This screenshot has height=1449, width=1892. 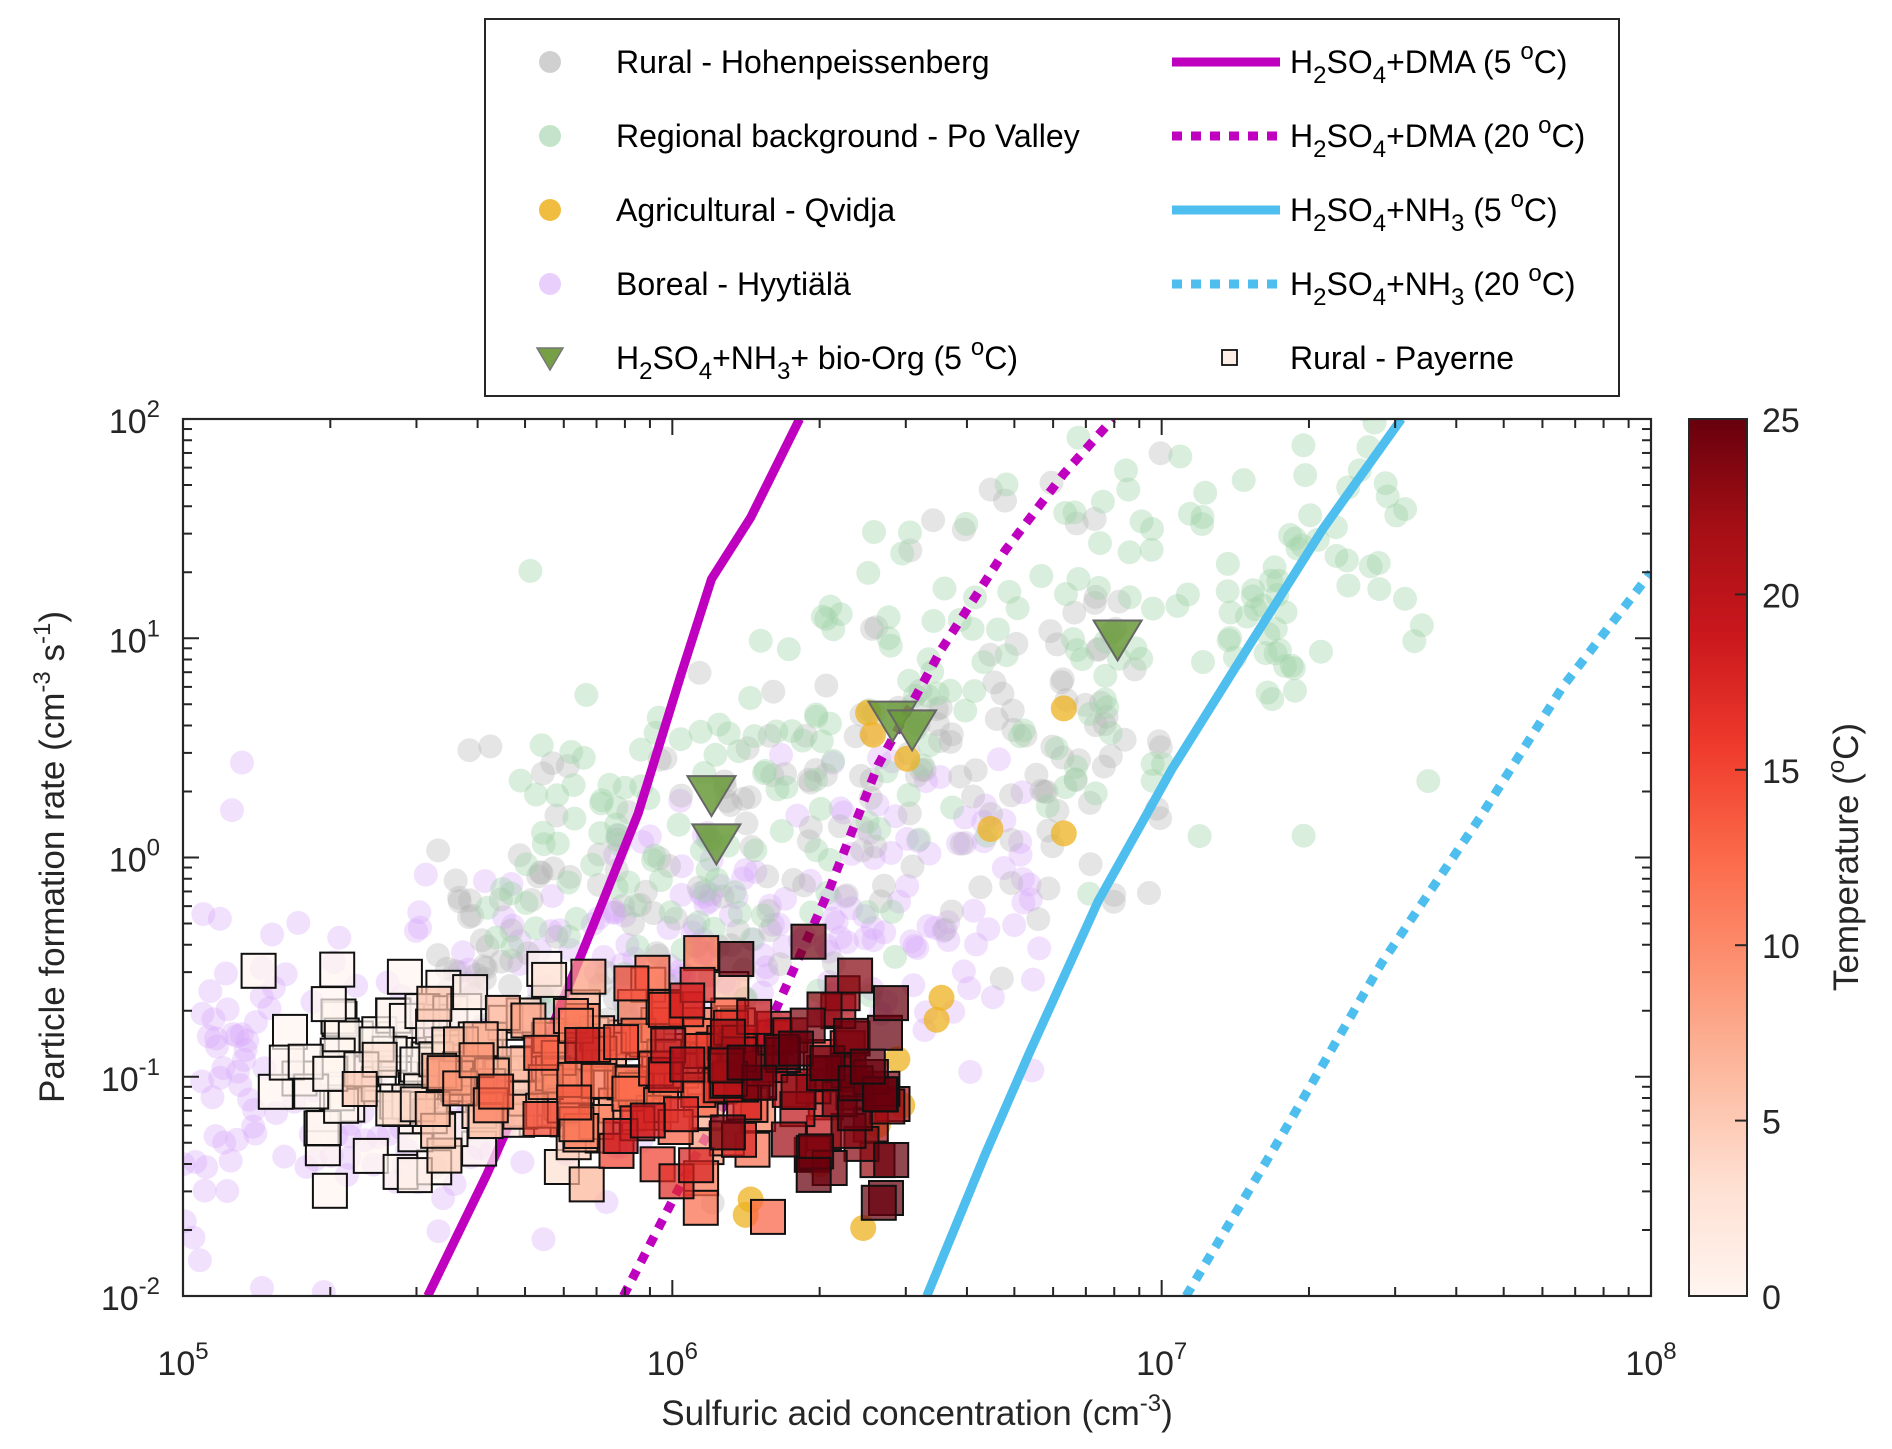 I want to click on legend-label: H2SO4+NH3 (5 oC), so click(x=1424, y=211).